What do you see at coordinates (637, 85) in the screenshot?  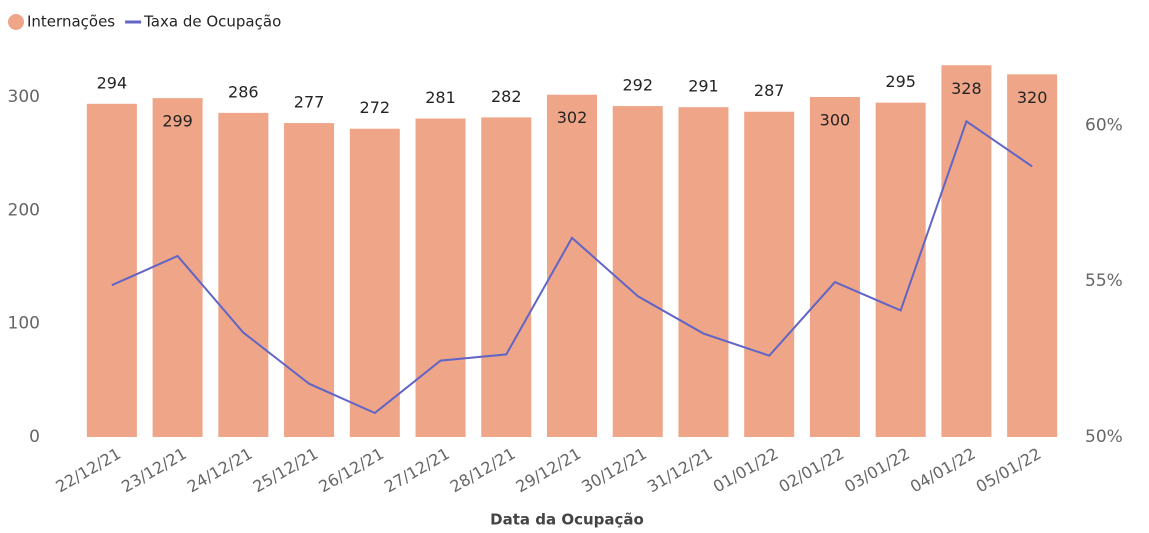 I see `data-label: 292` at bounding box center [637, 85].